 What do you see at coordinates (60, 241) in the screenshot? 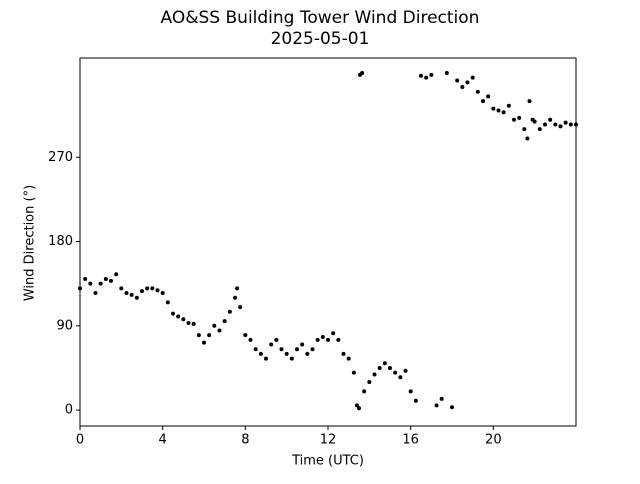
I see `y-tick-label: 180` at bounding box center [60, 241].